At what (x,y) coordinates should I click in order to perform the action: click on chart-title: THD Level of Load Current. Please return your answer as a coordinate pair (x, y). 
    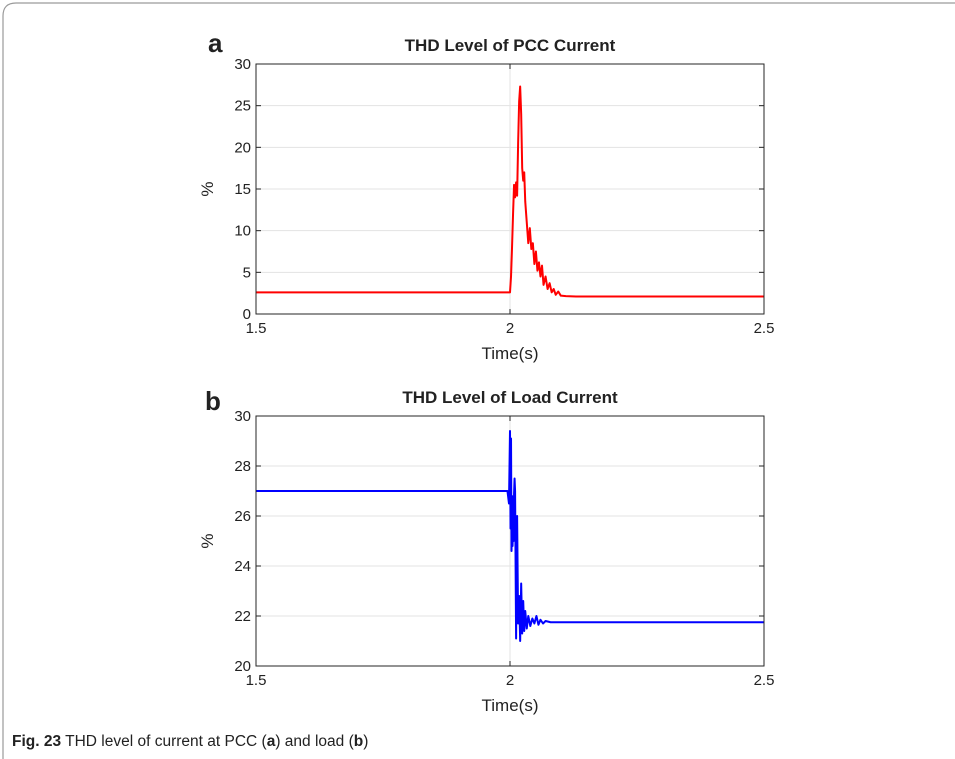
    Looking at the image, I should click on (510, 397).